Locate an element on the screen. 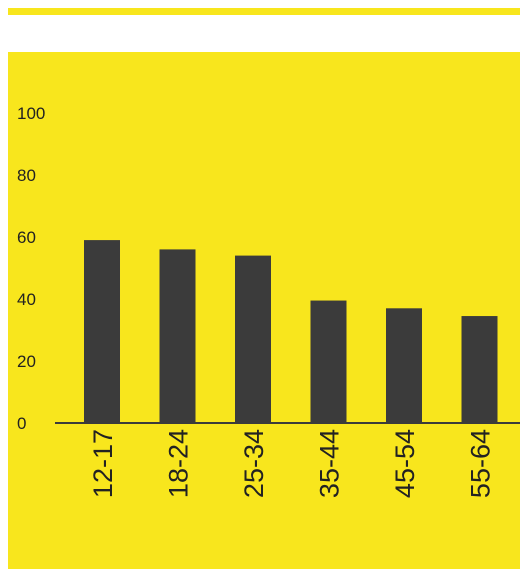 The height and width of the screenshot is (575, 528). y-tick-label: 60 is located at coordinates (26, 237).